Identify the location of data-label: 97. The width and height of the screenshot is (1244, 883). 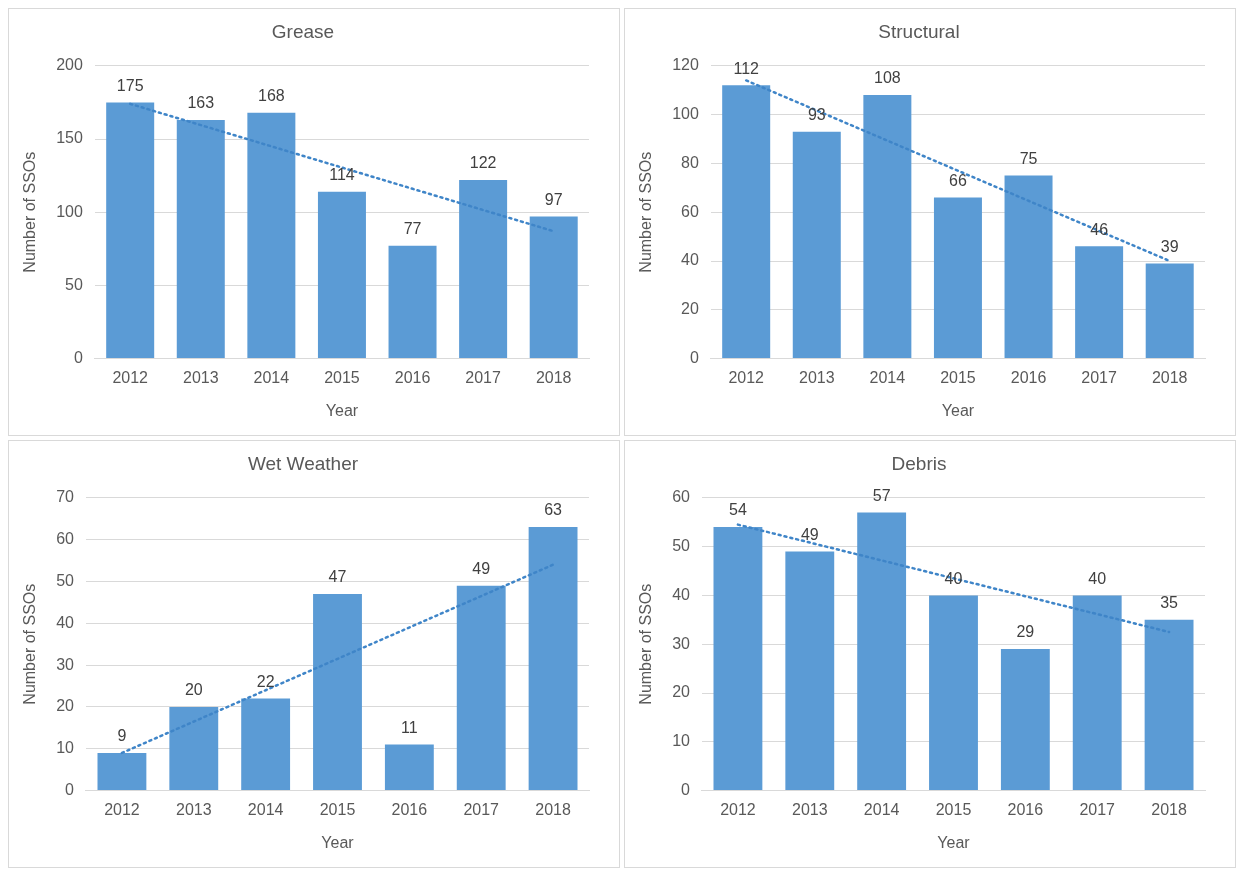
(553, 199).